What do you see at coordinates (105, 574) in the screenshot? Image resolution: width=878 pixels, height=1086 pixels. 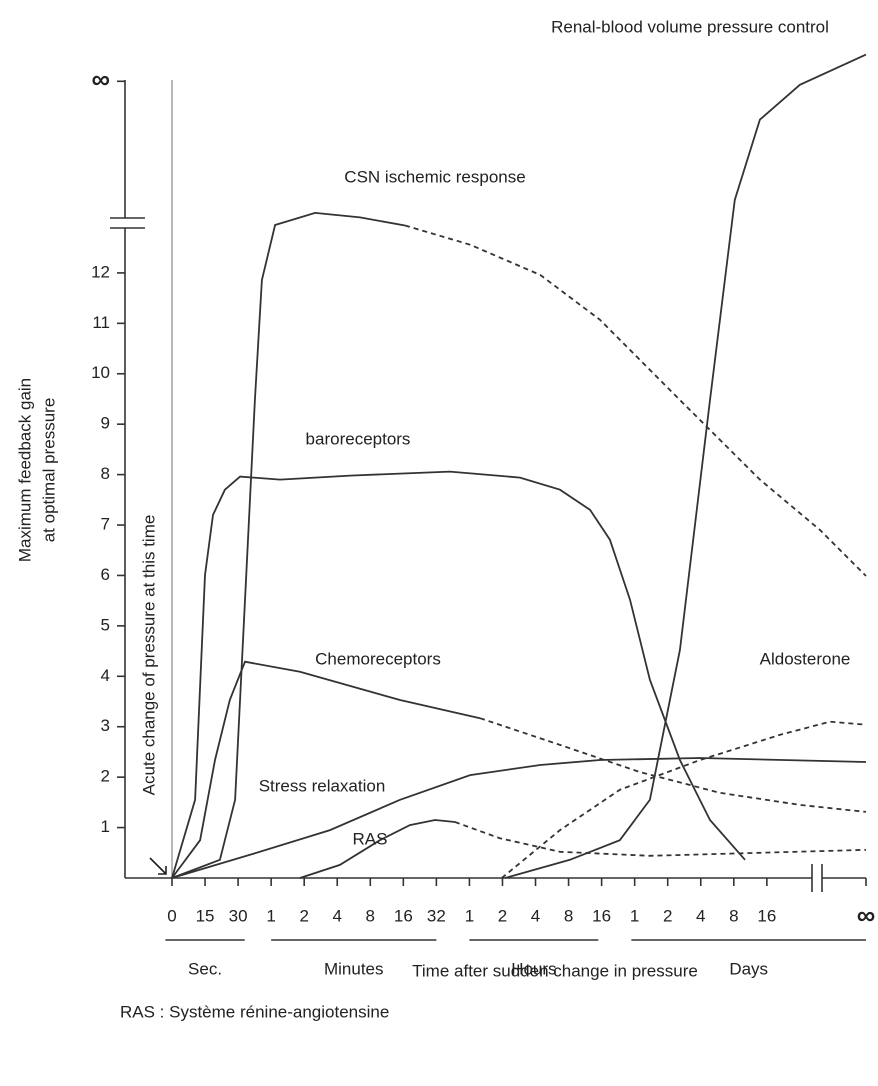 I see `y-tick-label: 6` at bounding box center [105, 574].